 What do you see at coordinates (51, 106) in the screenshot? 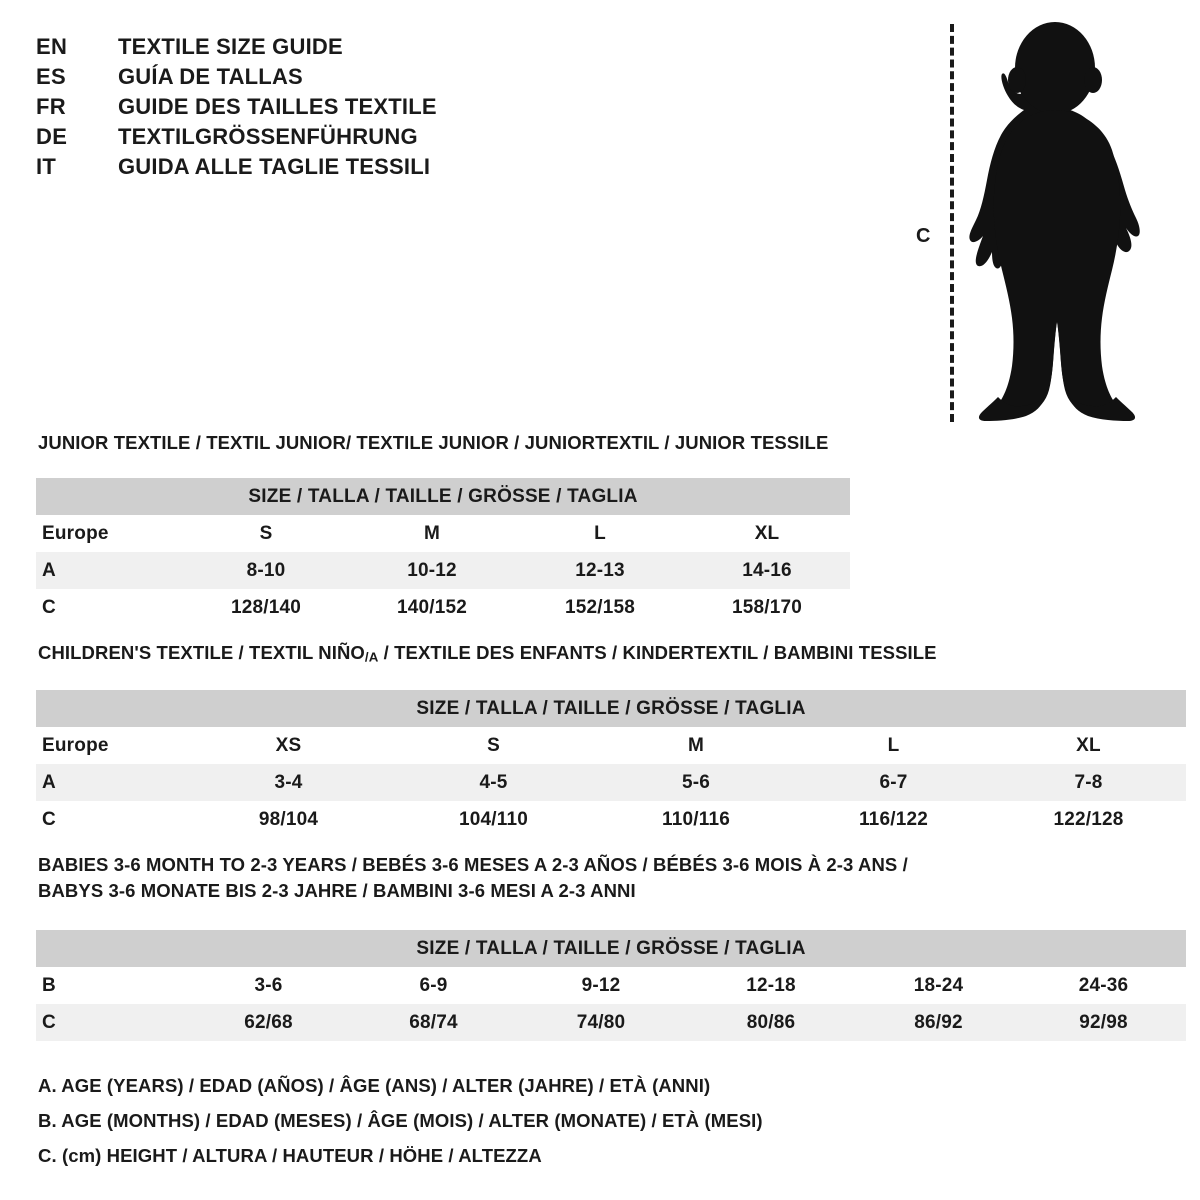
I see `language-code: FR` at bounding box center [51, 106].